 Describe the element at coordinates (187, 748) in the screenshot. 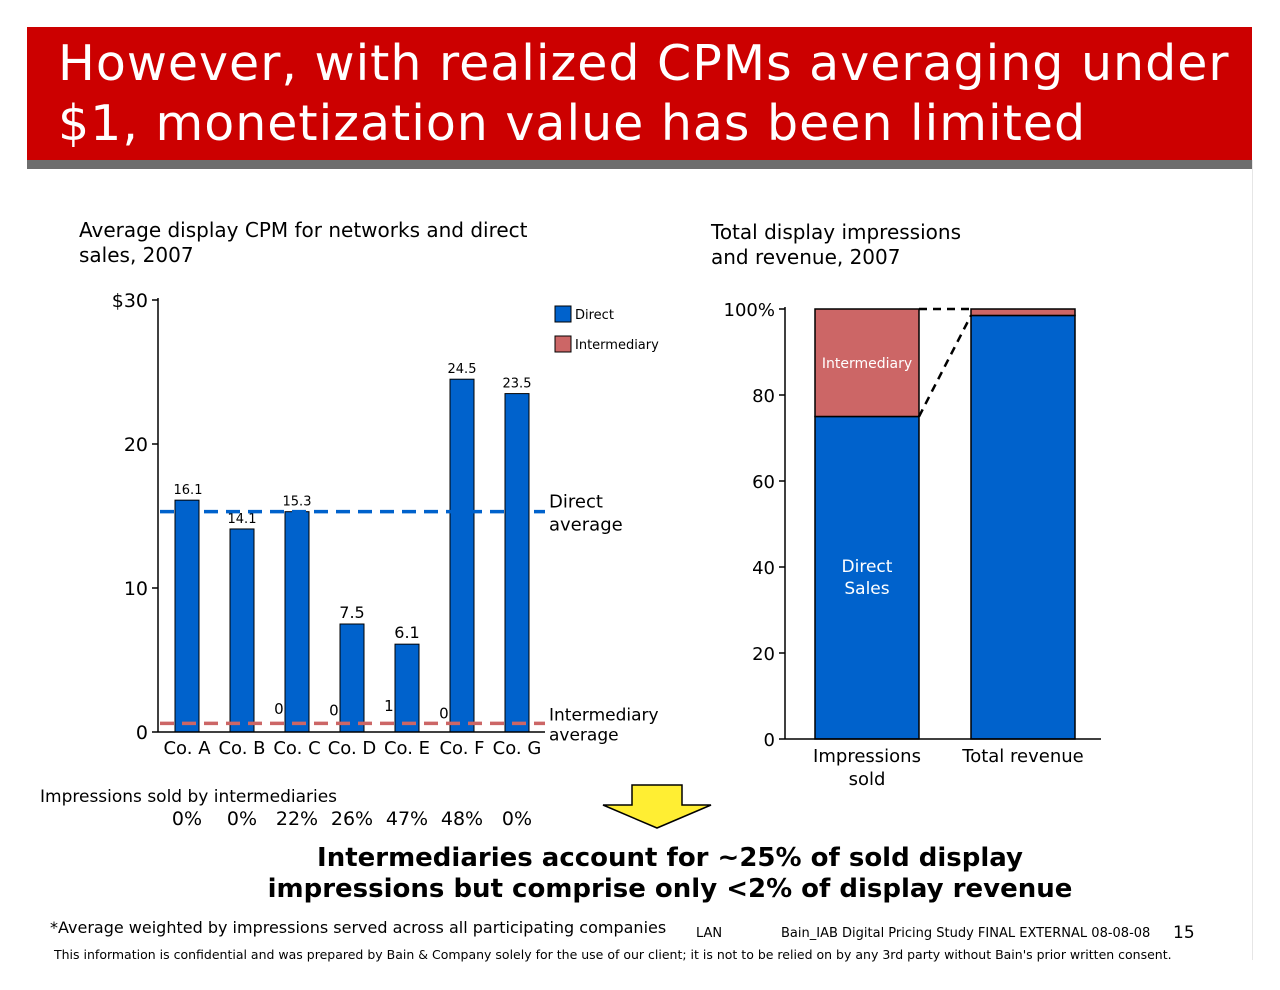

I see `x-tick-label: Co. A` at that location.